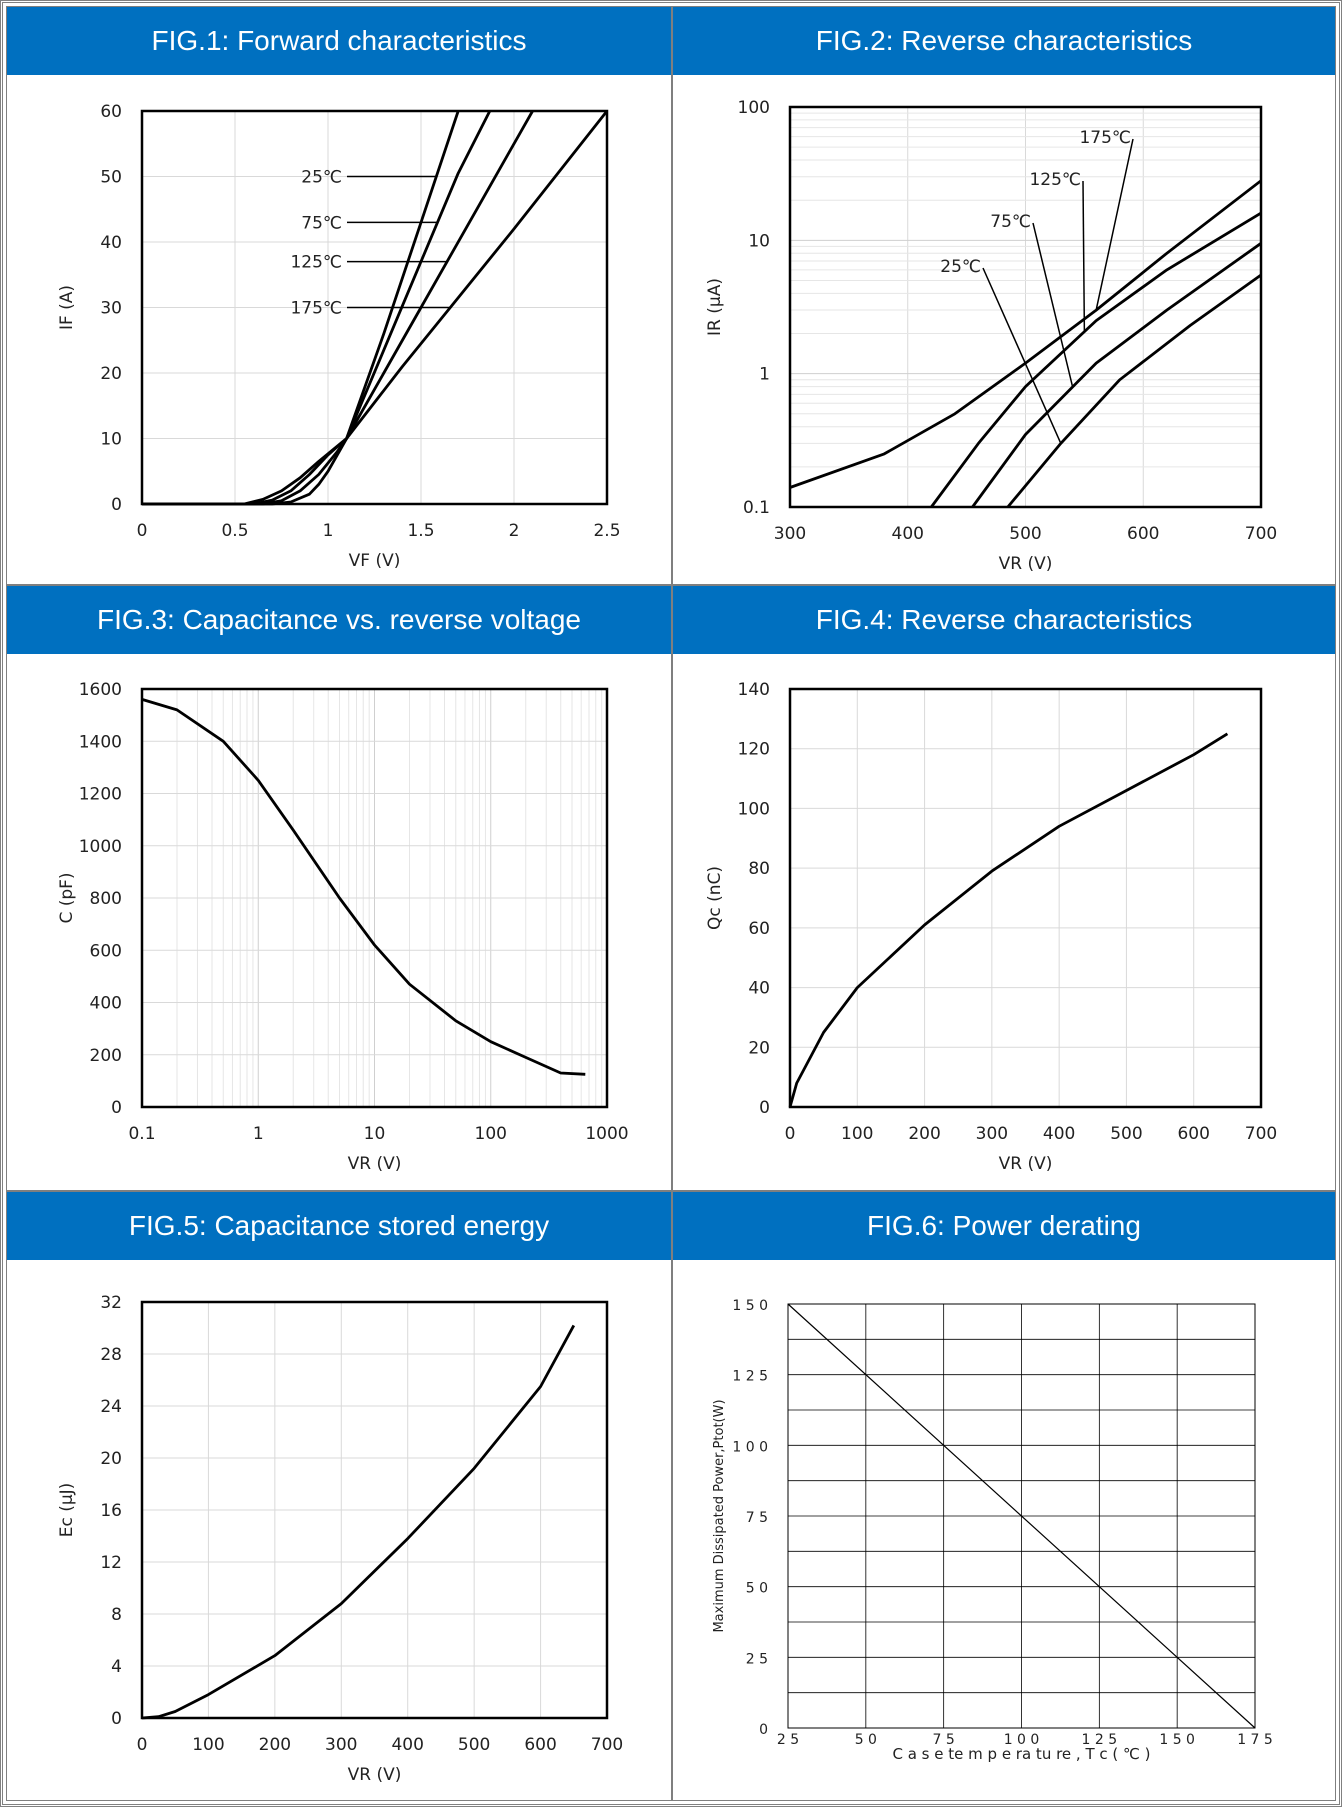 This screenshot has width=1342, height=1807. I want to click on y-tick-label: 40, so click(759, 989).